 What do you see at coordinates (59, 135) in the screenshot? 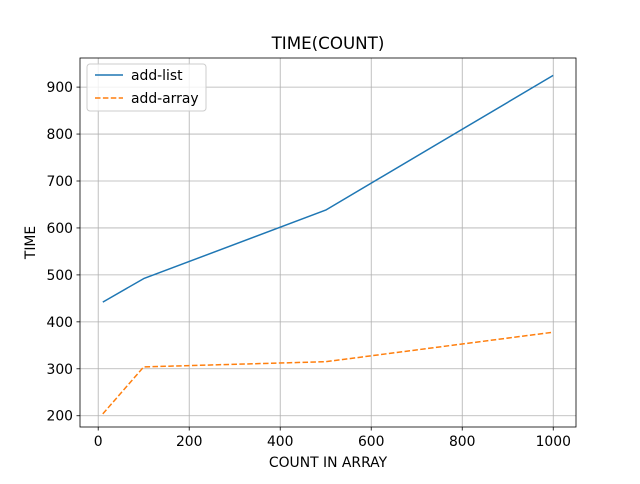
I see `y-tick-label: 800` at bounding box center [59, 135].